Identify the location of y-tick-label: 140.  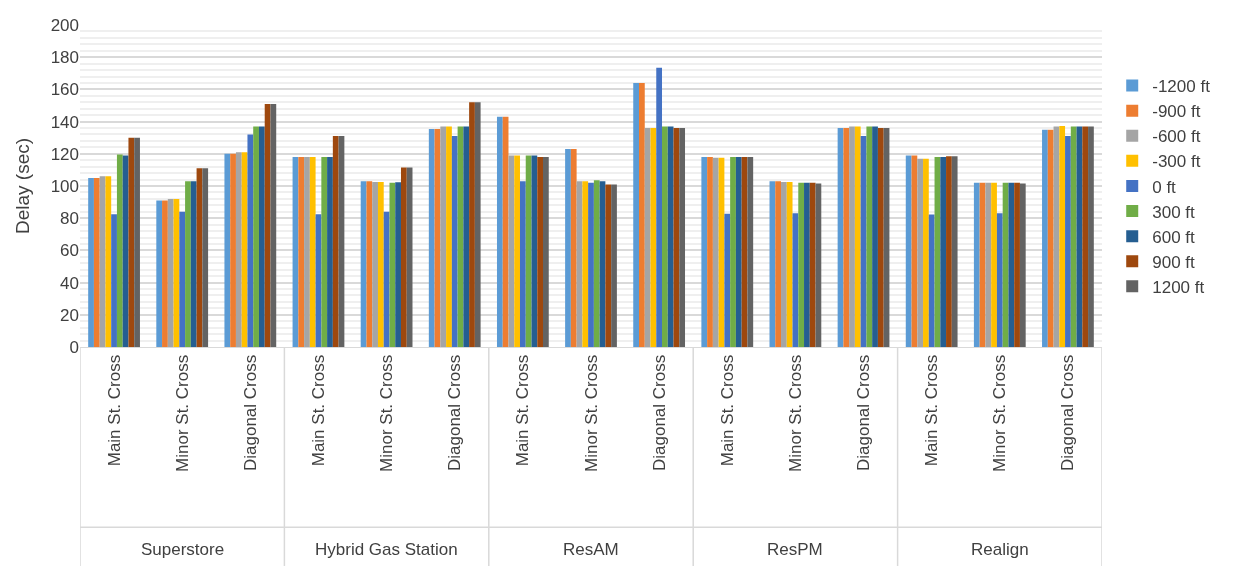
(64, 122).